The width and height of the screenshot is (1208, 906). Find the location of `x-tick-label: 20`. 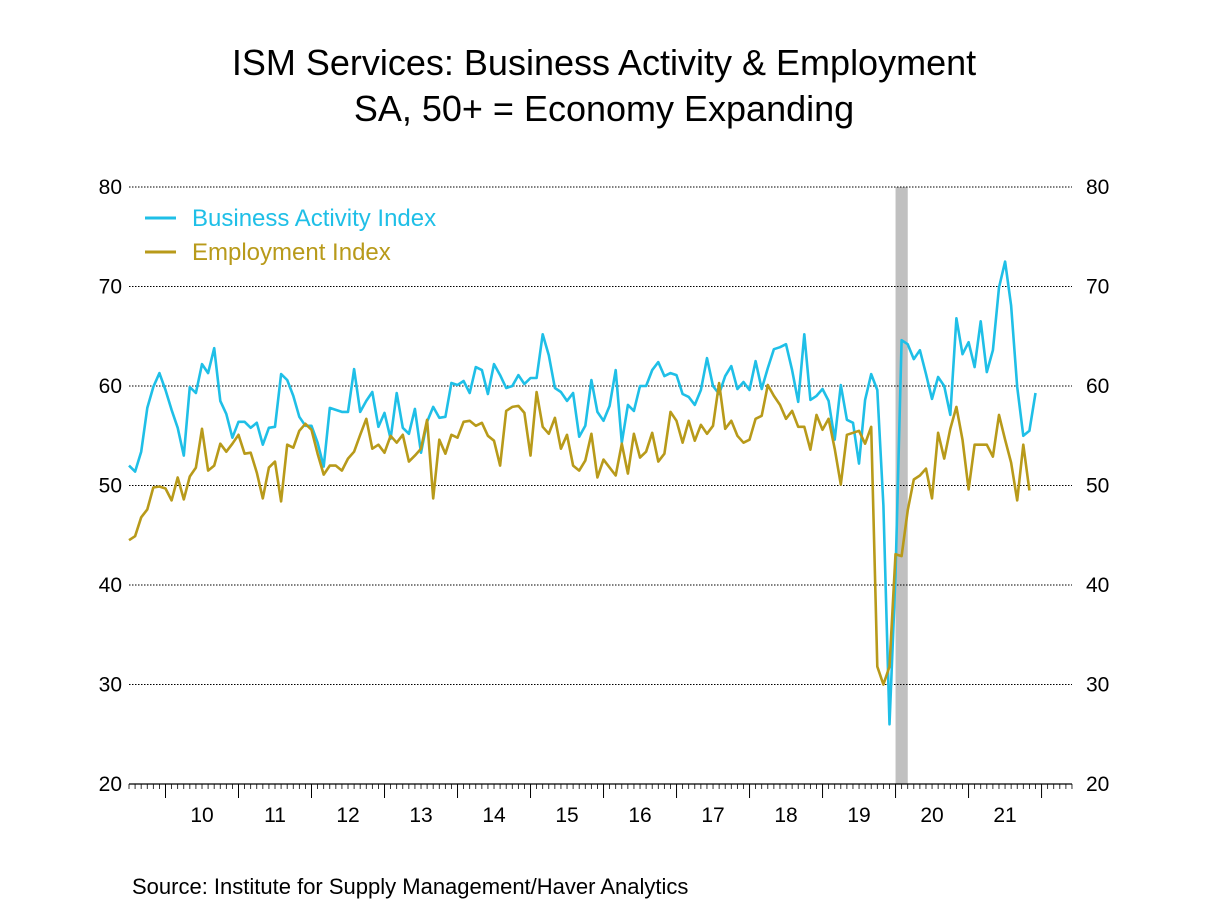

x-tick-label: 20 is located at coordinates (931, 815).